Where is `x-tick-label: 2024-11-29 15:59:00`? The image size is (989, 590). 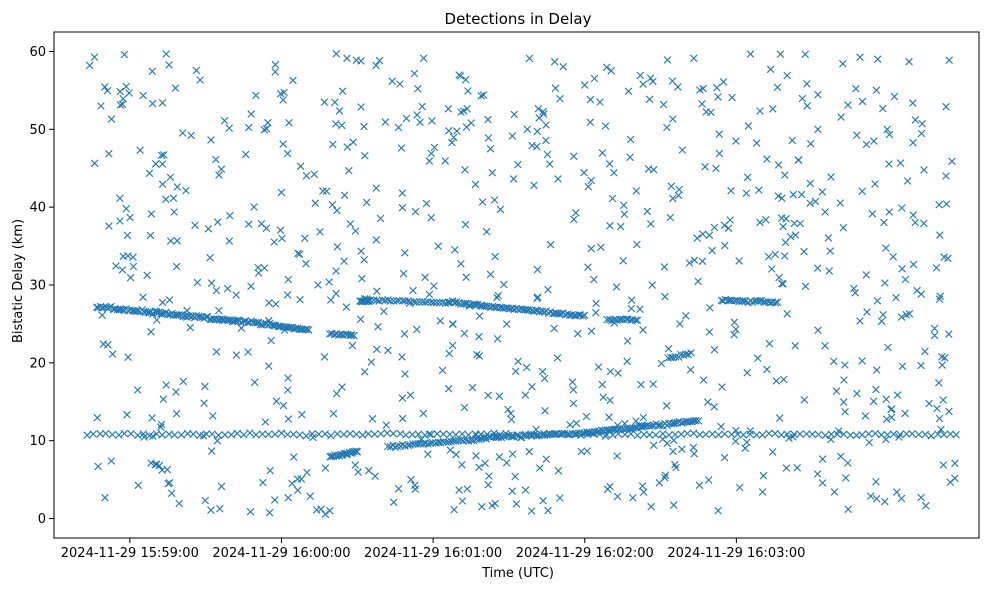 x-tick-label: 2024-11-29 15:59:00 is located at coordinates (130, 553).